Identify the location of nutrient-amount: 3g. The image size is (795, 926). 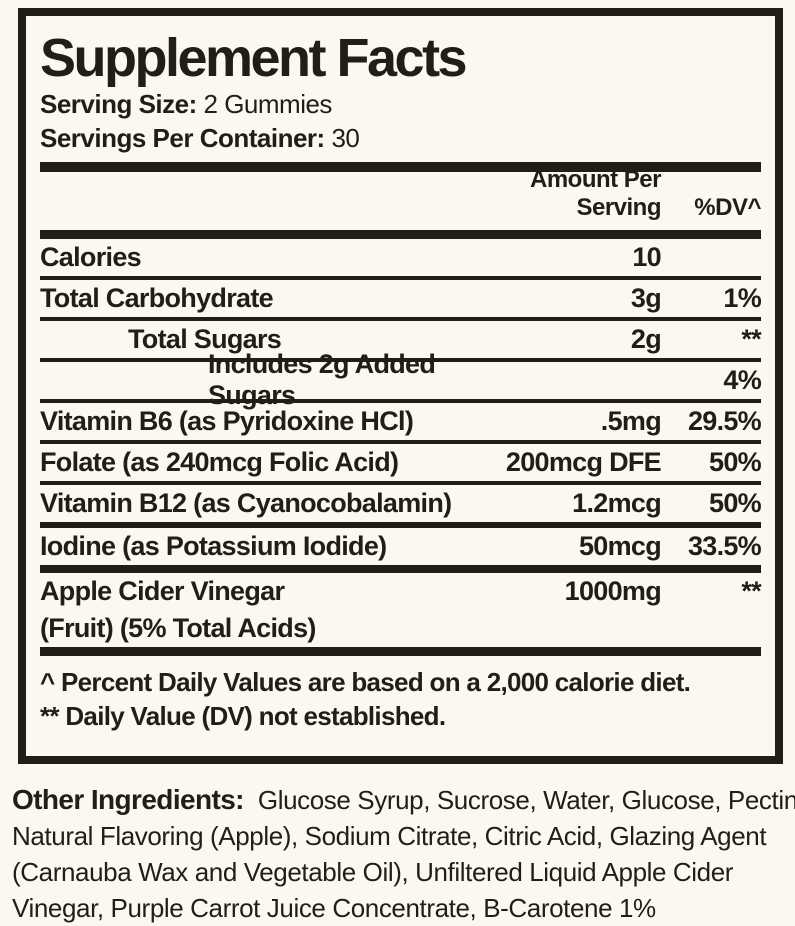
(646, 297).